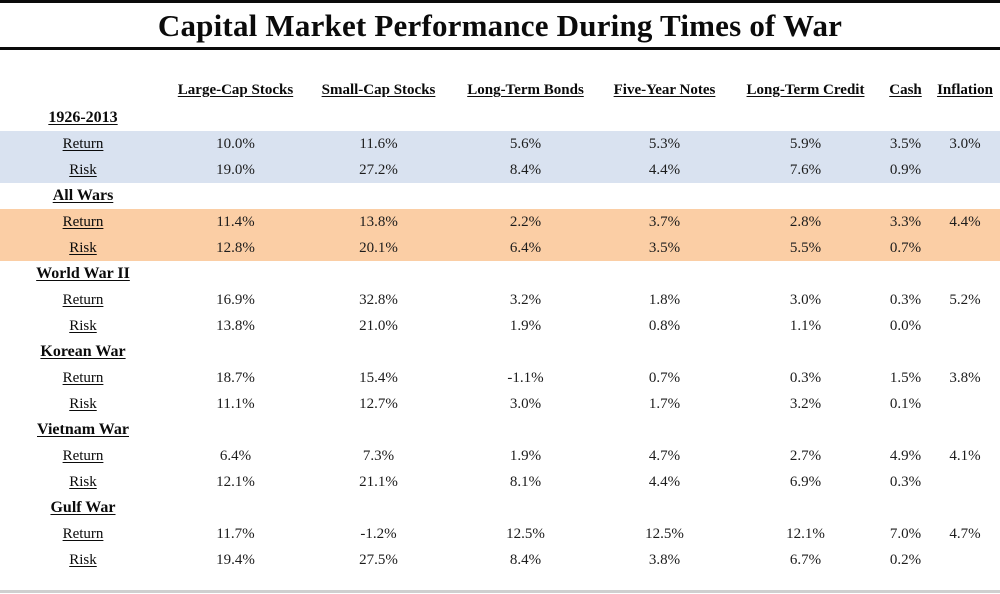 The height and width of the screenshot is (594, 1000). I want to click on return-value-cell: 5.3%, so click(664, 143).